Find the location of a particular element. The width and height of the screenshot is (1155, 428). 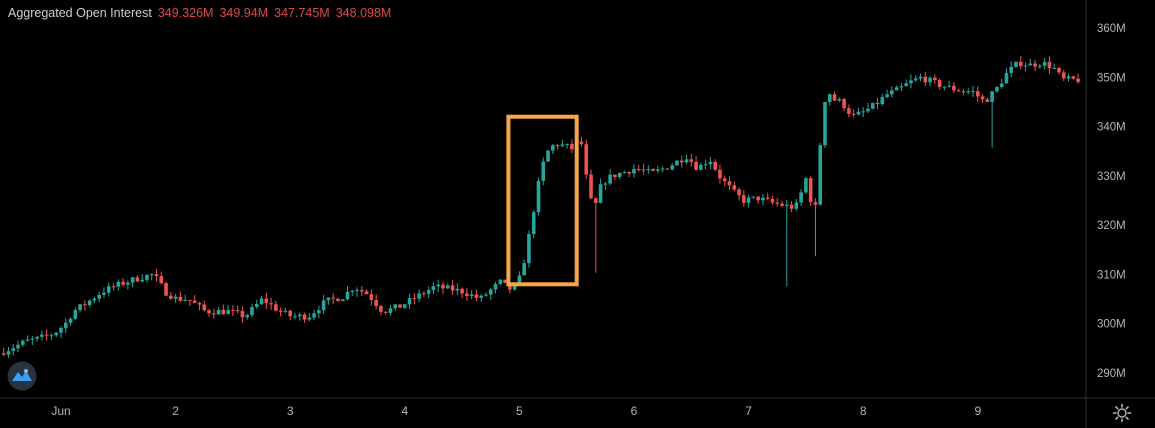

y-tick-label: 340M is located at coordinates (1111, 128).